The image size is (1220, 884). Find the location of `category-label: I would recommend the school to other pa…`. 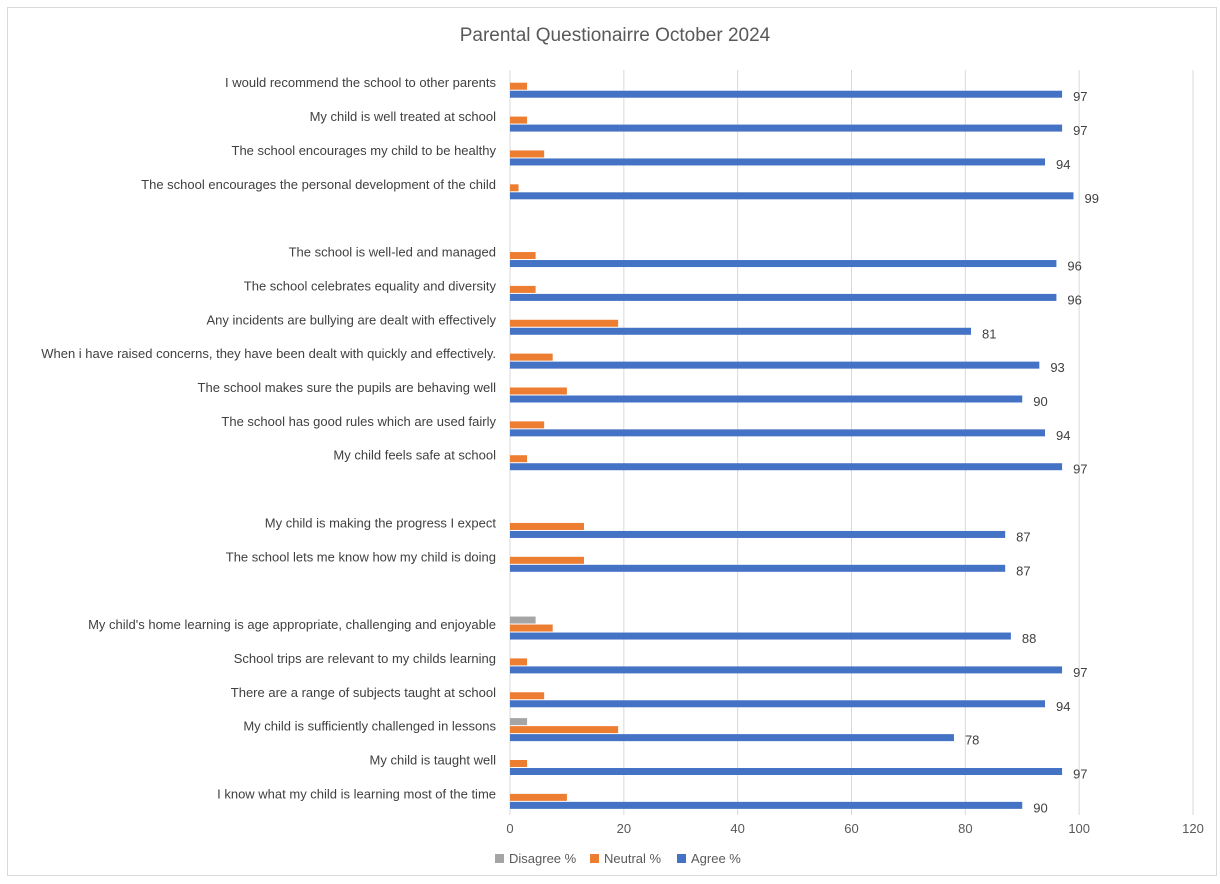

category-label: I would recommend the school to other pa… is located at coordinates (360, 82).